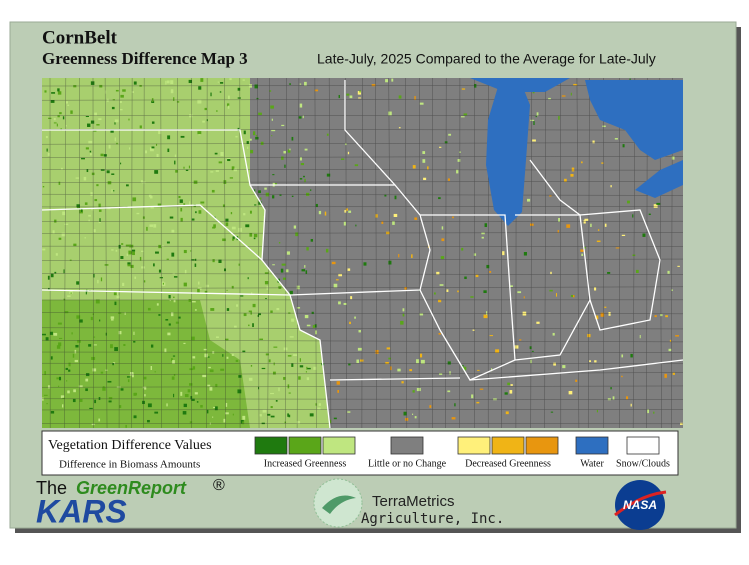 The width and height of the screenshot is (749, 565). Describe the element at coordinates (339, 445) in the screenshot. I see `legend-swatch` at that location.